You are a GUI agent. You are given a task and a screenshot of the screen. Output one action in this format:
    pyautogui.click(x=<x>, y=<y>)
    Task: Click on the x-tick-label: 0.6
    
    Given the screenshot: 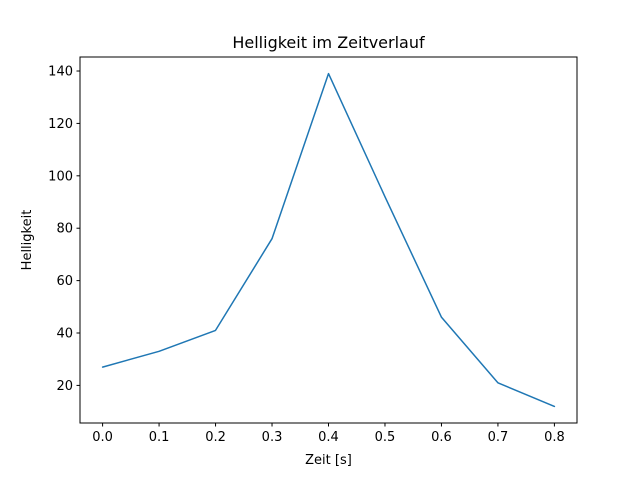 What is the action you would take?
    pyautogui.click(x=441, y=437)
    